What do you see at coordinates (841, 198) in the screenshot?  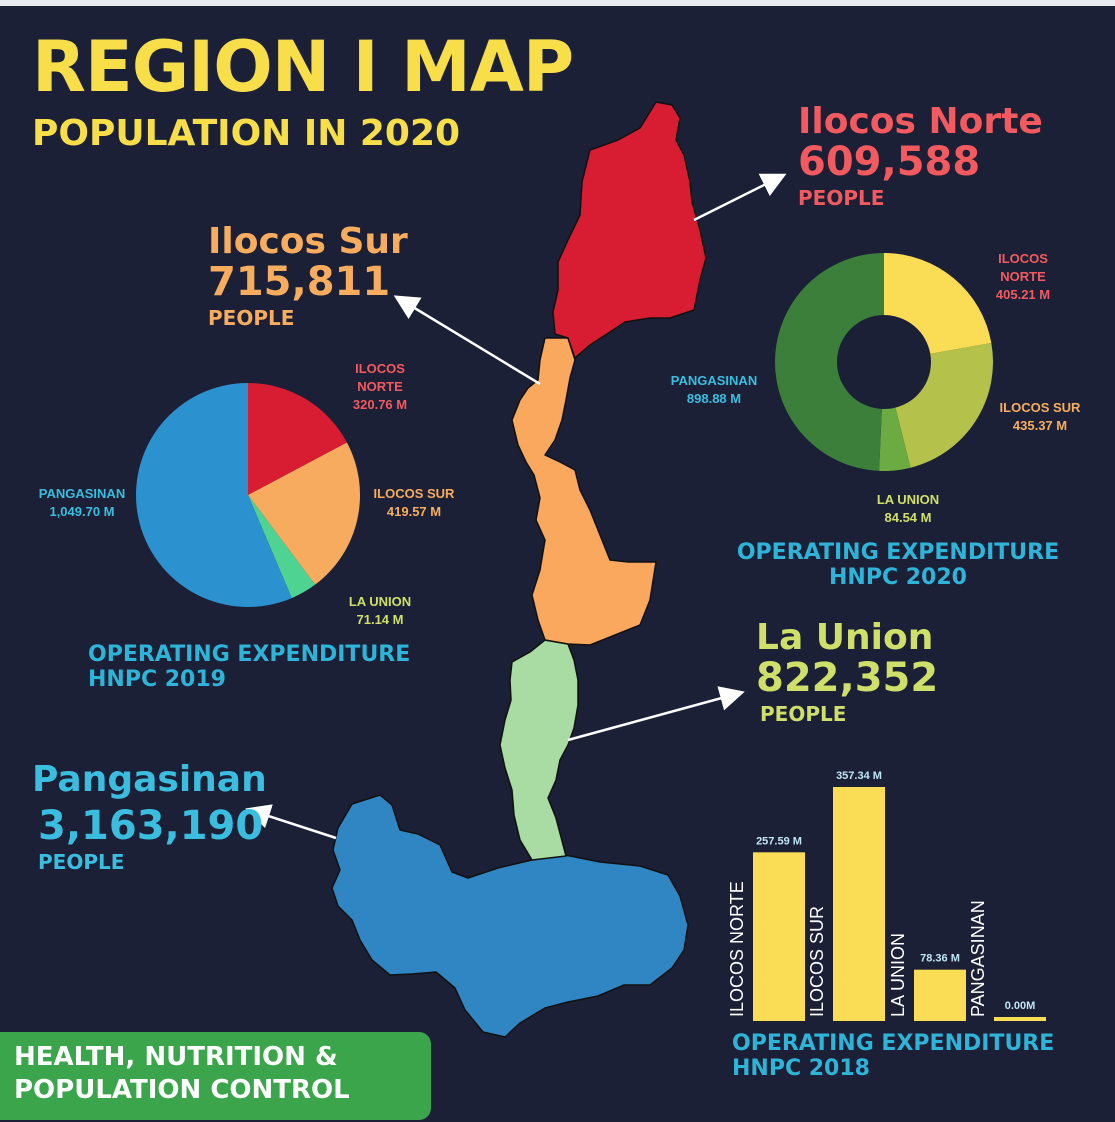 I see `ilocos-norte-unit: PEOPLE` at bounding box center [841, 198].